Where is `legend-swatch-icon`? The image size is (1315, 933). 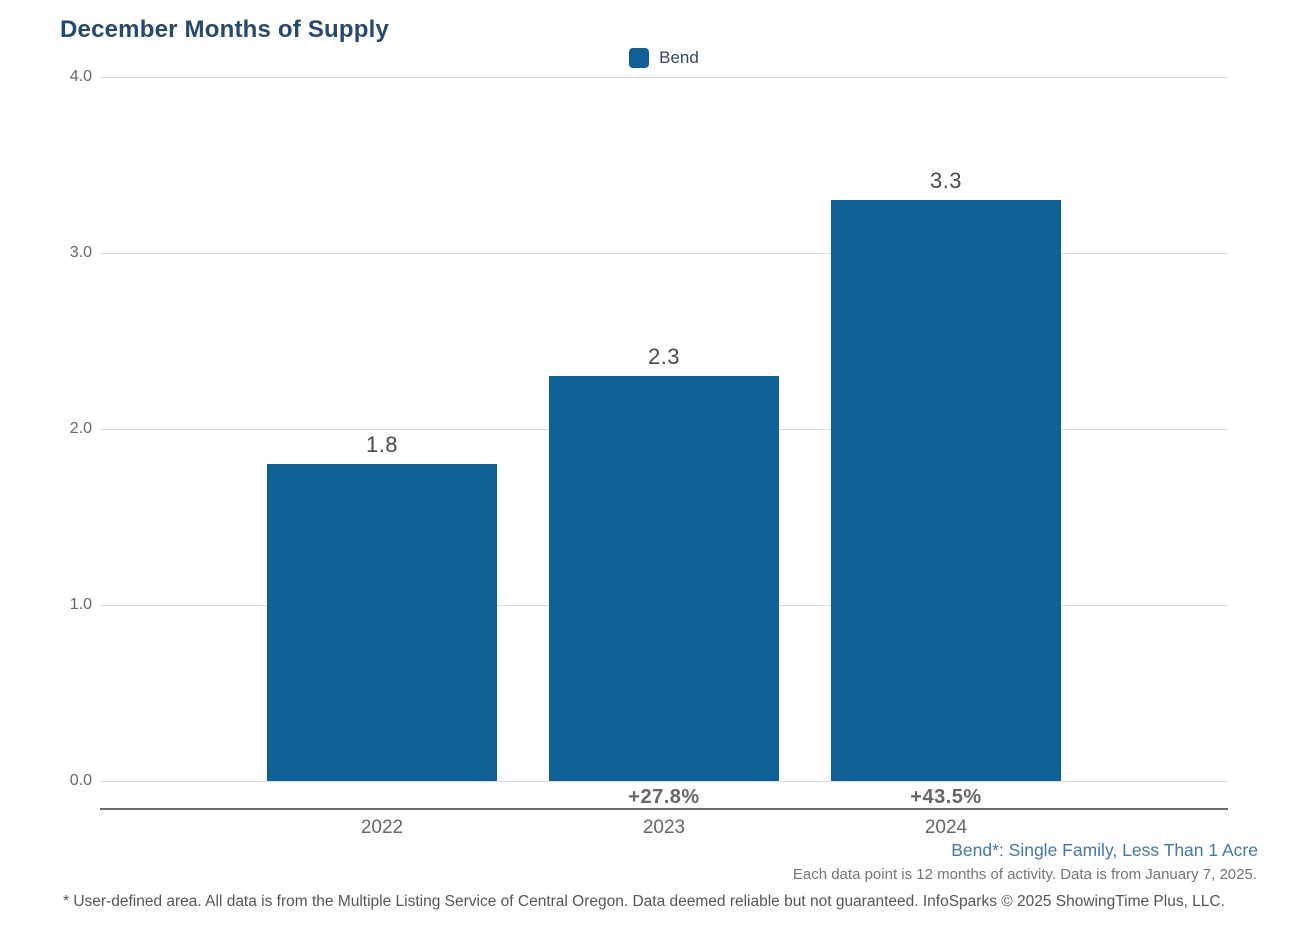 legend-swatch-icon is located at coordinates (639, 58).